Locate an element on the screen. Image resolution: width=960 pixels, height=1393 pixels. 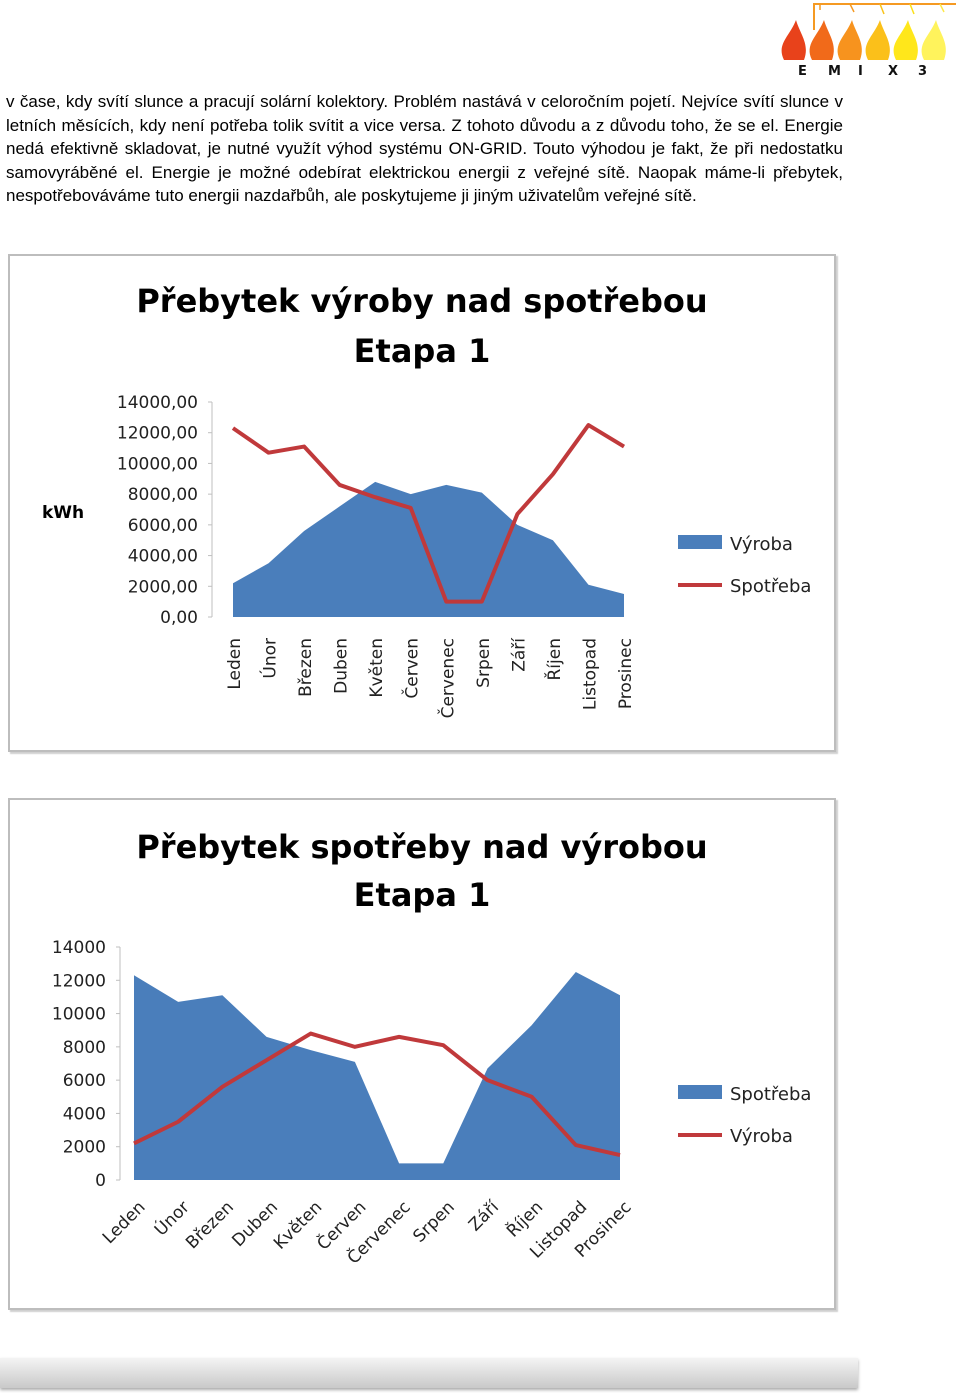
y-tick-label: 12000,00 is located at coordinates (157, 434).